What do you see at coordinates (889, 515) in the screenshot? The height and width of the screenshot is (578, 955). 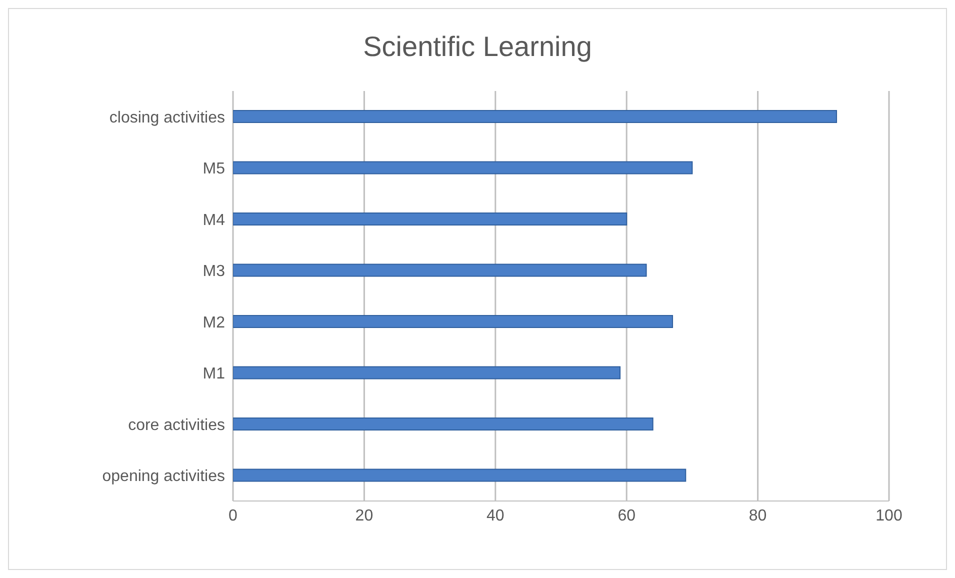 I see `x-tick-label: 100` at bounding box center [889, 515].